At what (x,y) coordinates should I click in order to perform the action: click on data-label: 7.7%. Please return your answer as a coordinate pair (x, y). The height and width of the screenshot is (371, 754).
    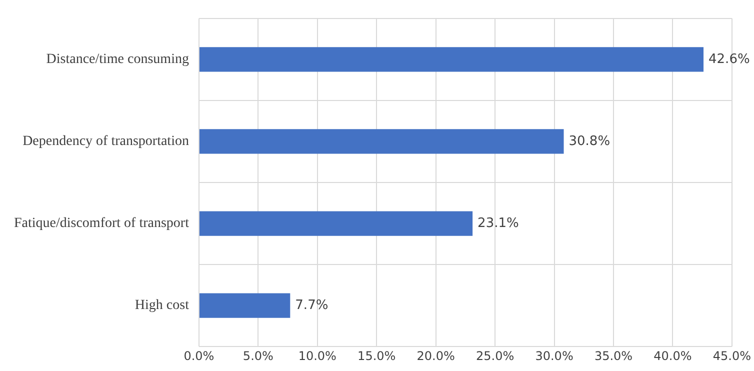
    Looking at the image, I should click on (311, 305).